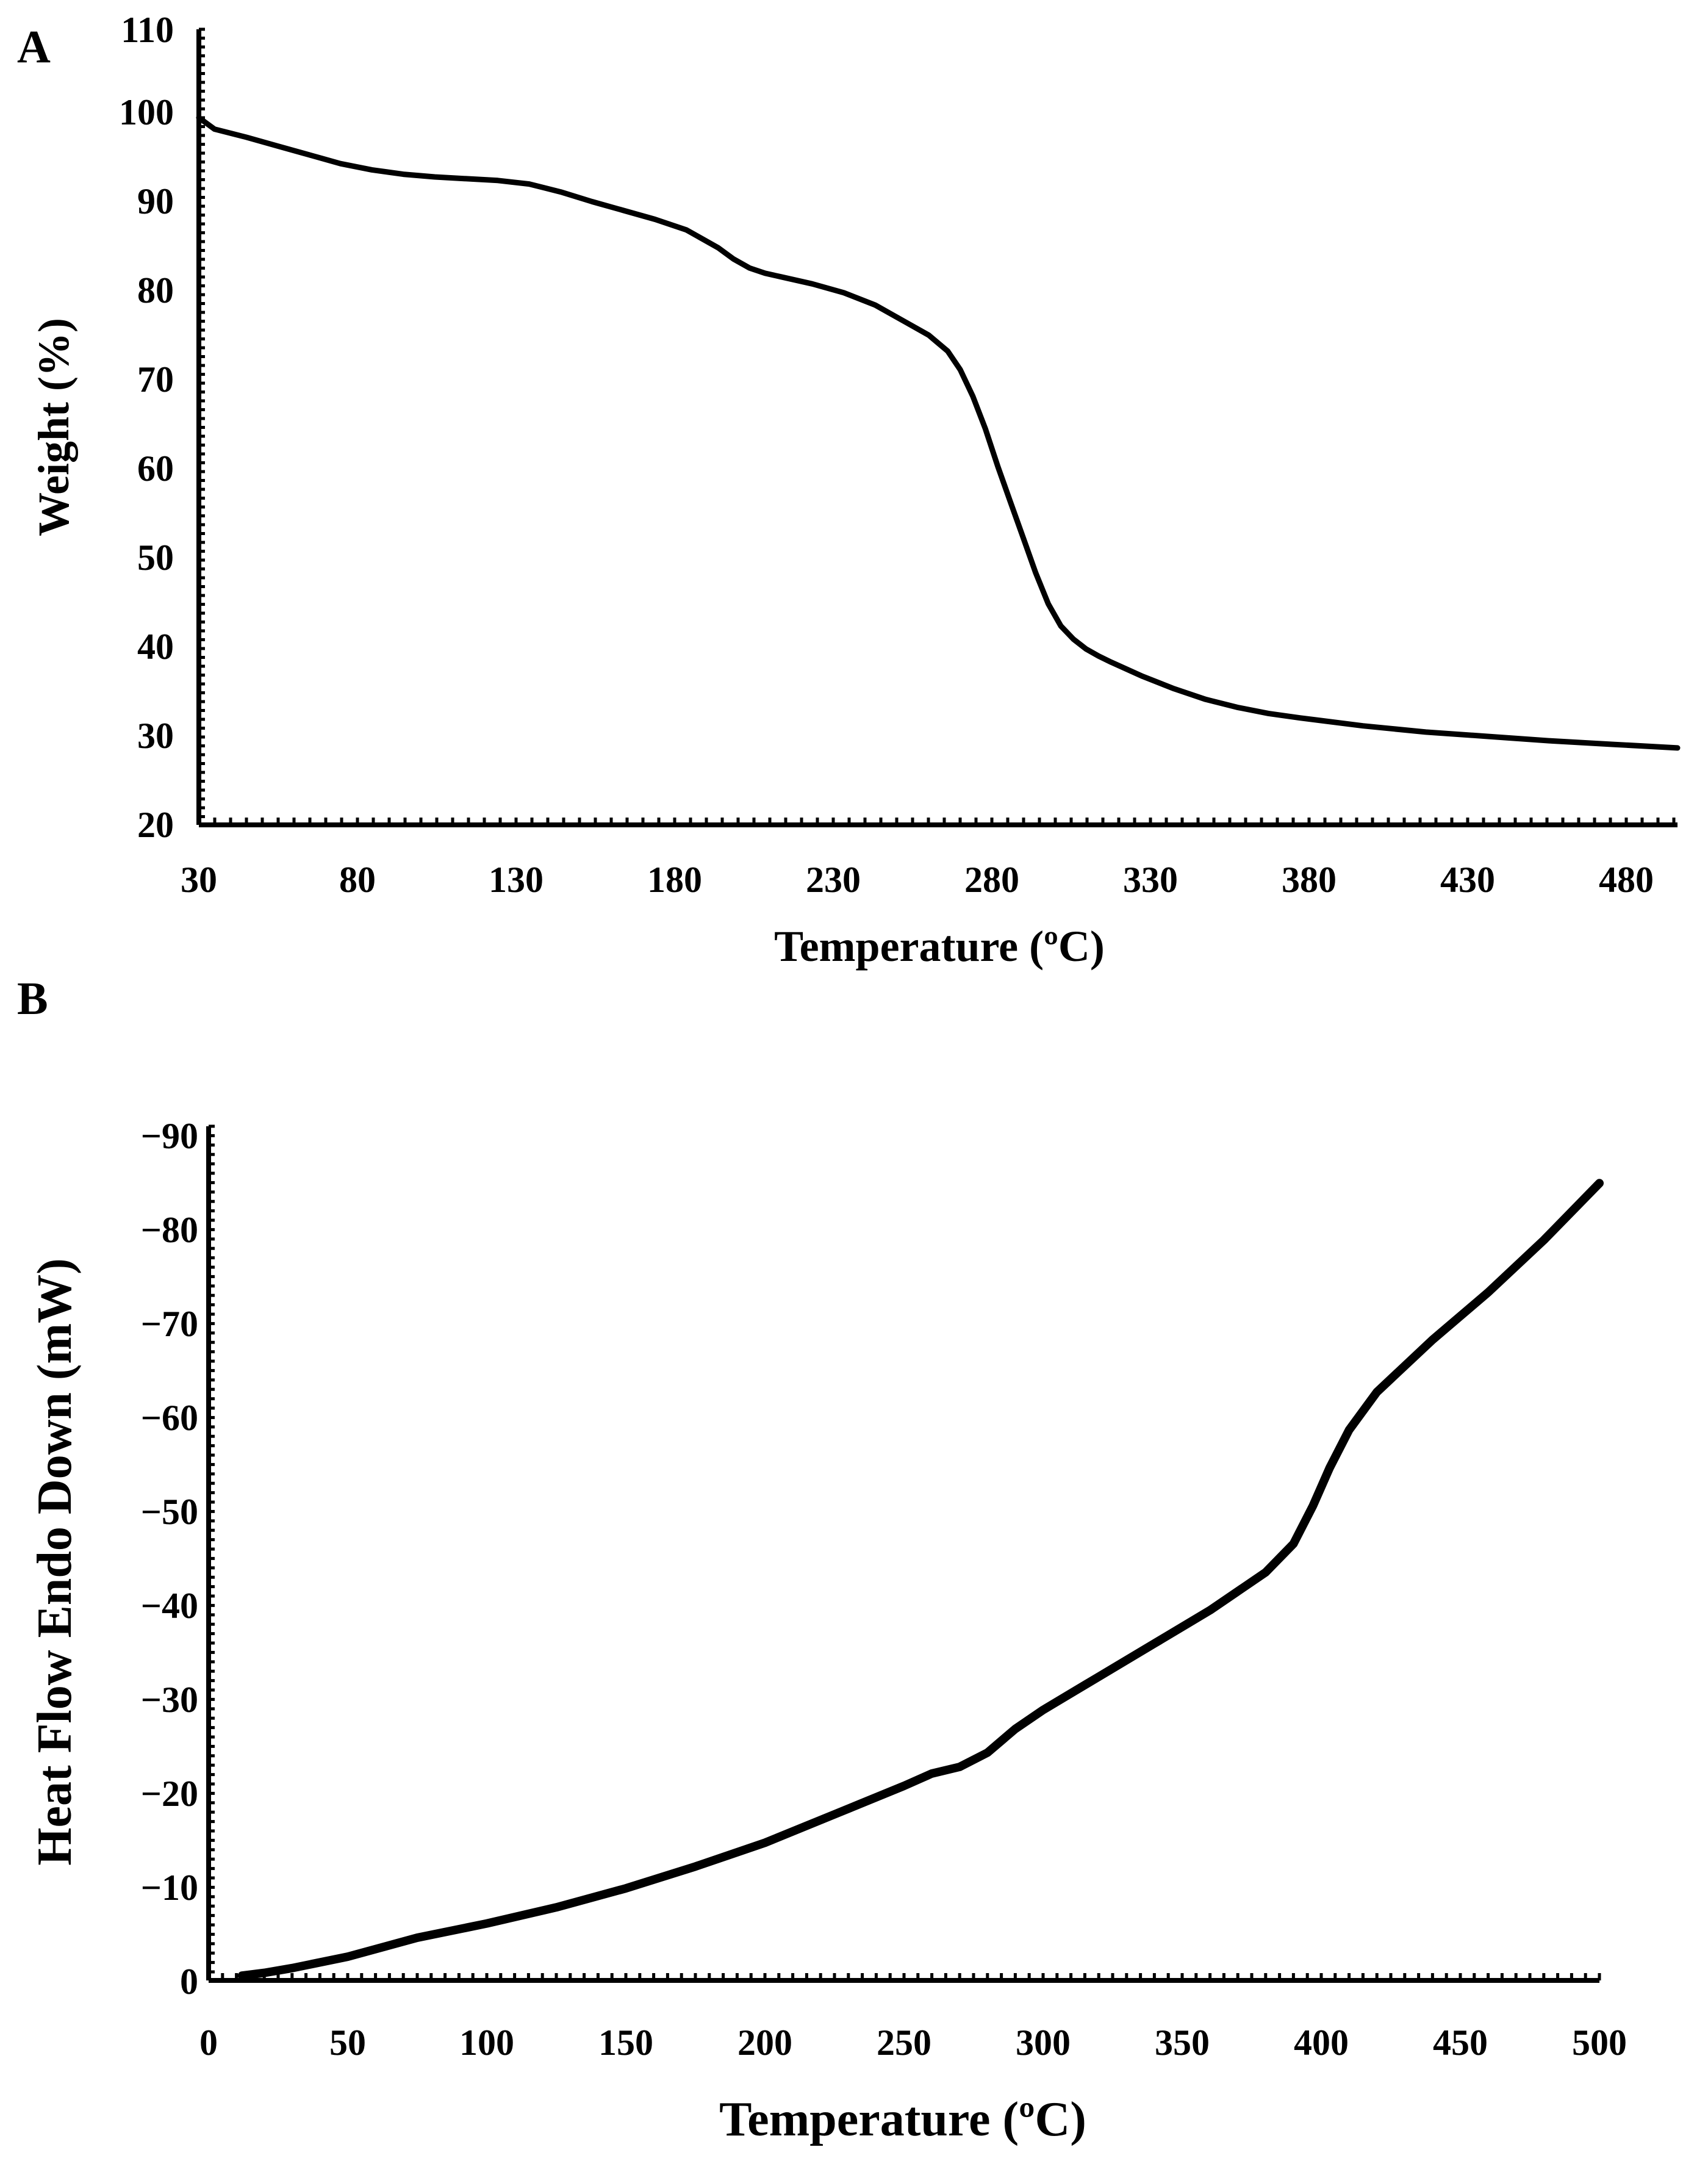 The image size is (1708, 2172). Describe the element at coordinates (169, 1324) in the screenshot. I see `panel-b-y-tick-label: −70` at that location.